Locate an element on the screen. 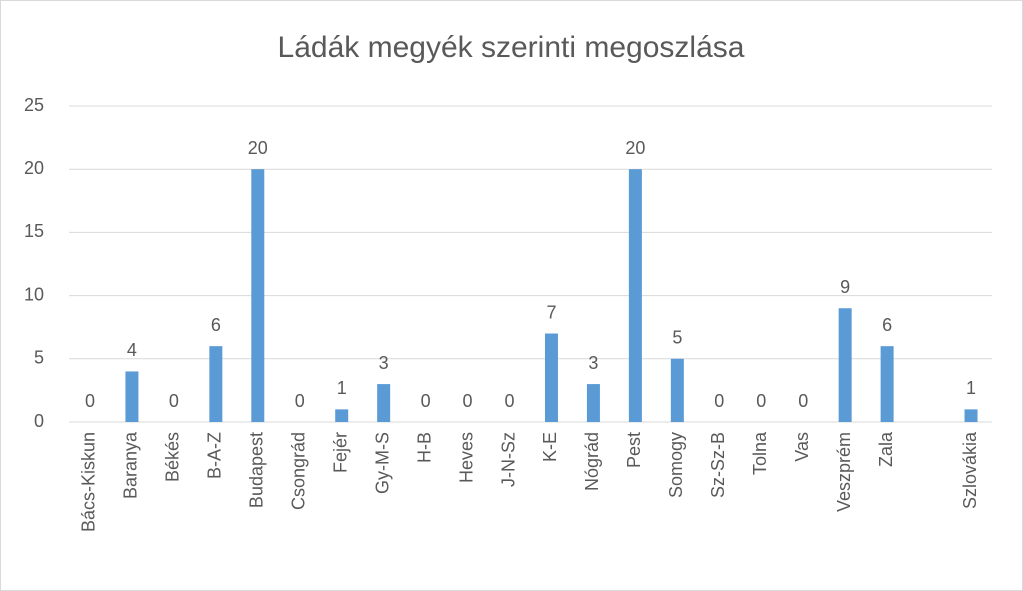 The height and width of the screenshot is (591, 1023). x-tick-label: Pest is located at coordinates (634, 450).